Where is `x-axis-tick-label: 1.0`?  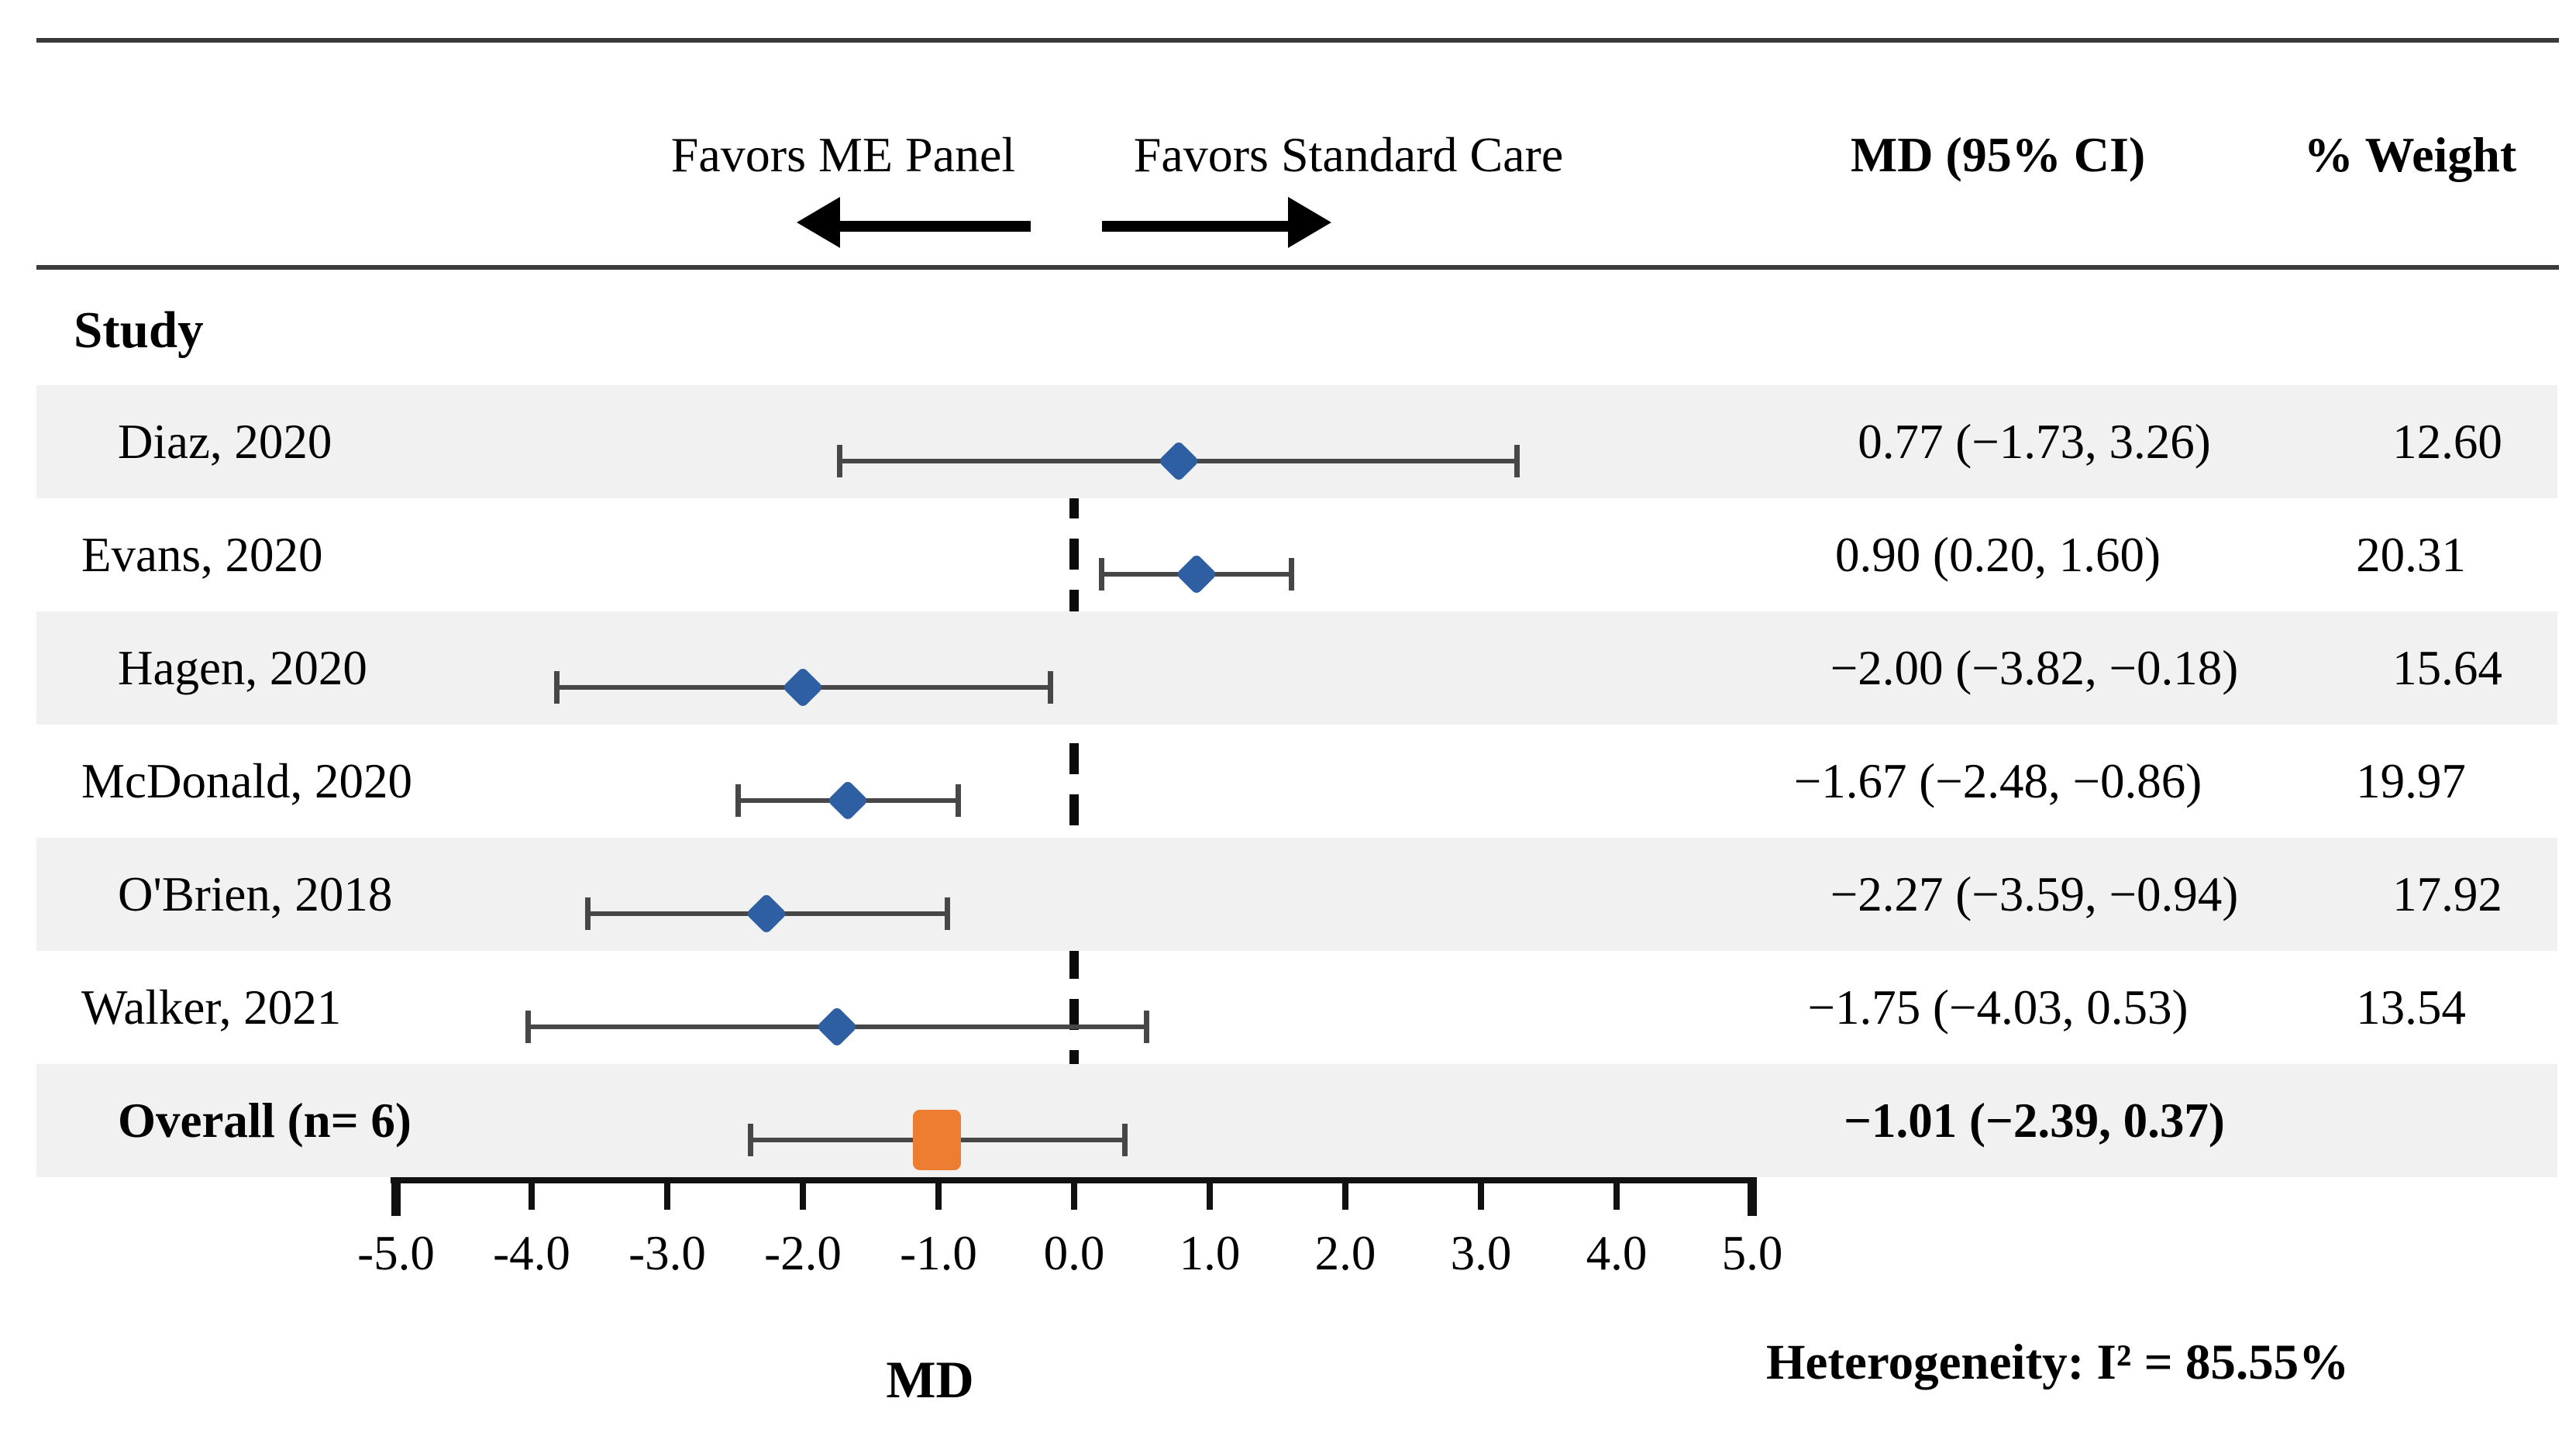
x-axis-tick-label: 1.0 is located at coordinates (1210, 1253).